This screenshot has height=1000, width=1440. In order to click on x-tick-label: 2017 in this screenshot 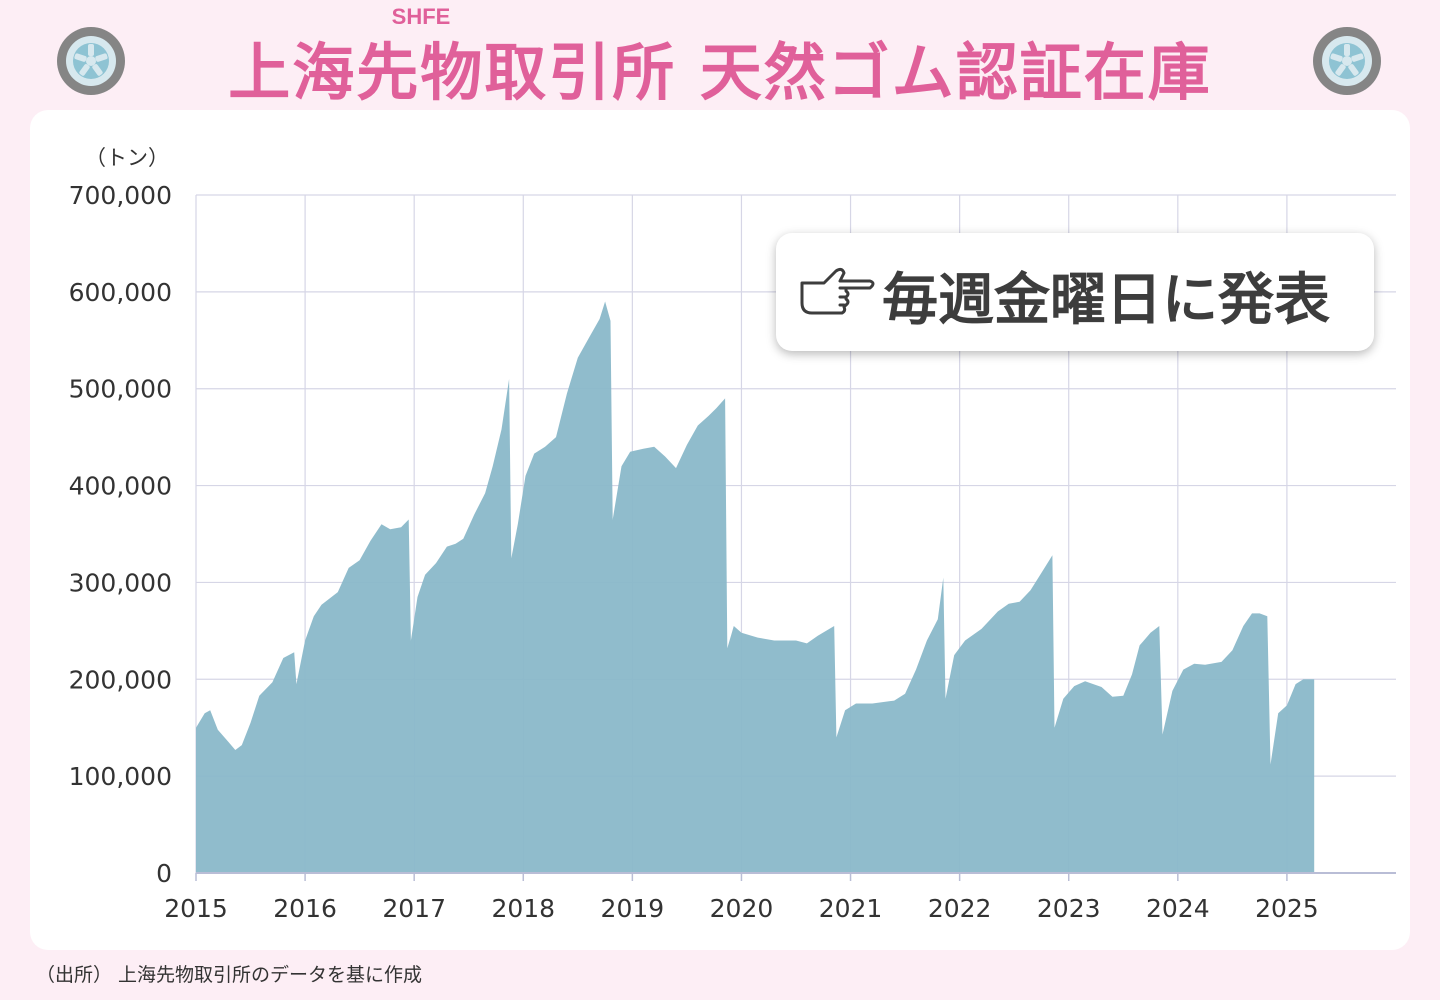, I will do `click(414, 908)`.